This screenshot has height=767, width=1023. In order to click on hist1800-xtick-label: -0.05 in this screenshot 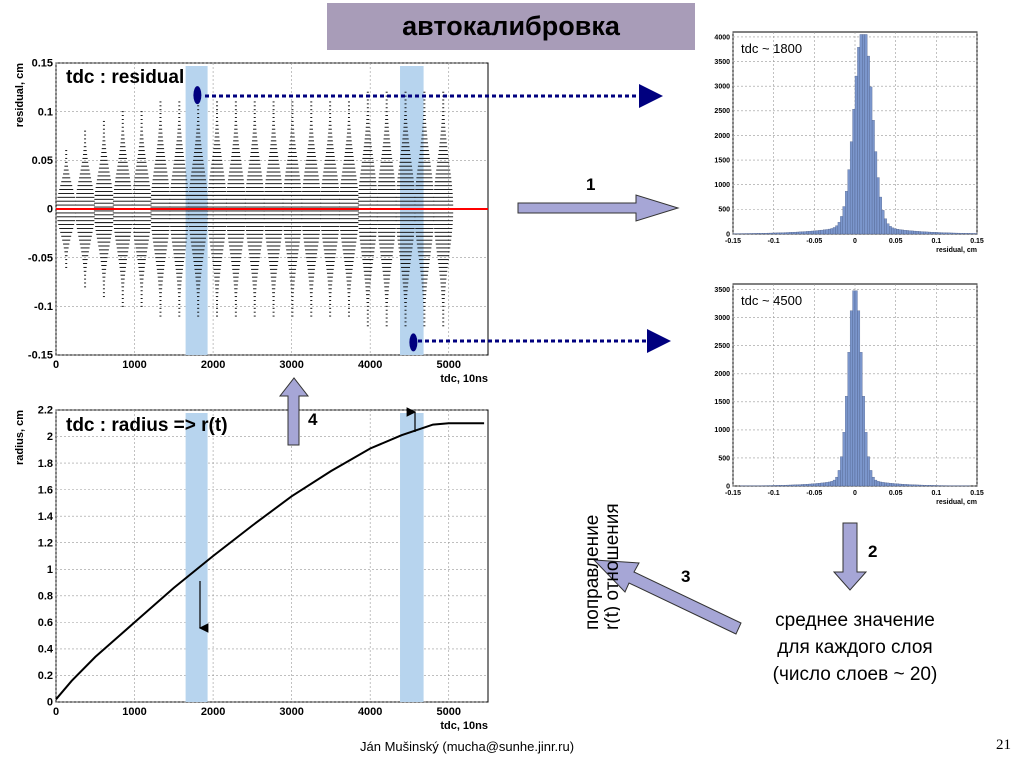, I will do `click(814, 241)`.